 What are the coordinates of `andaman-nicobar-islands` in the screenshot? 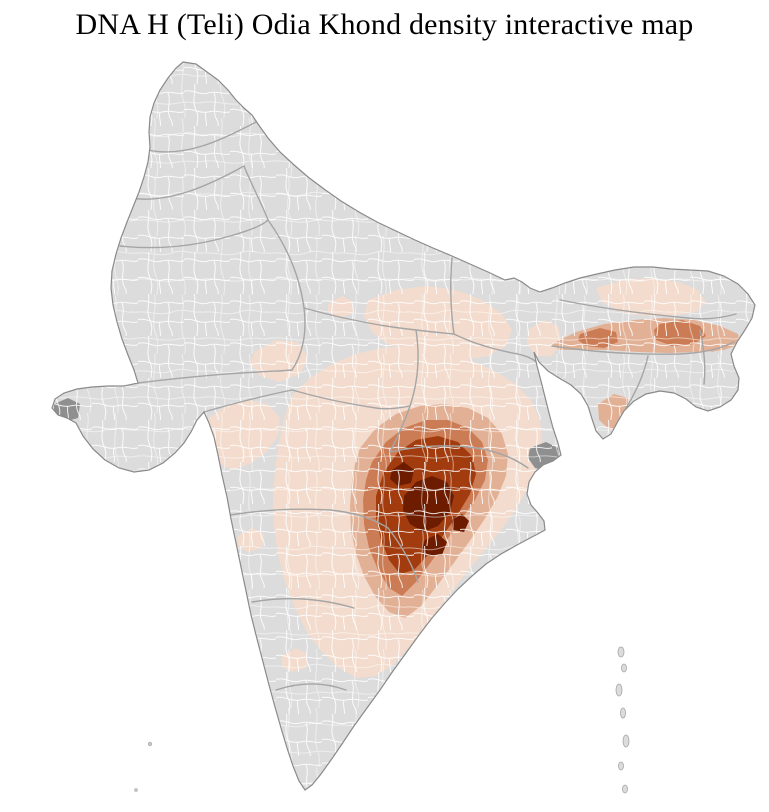 It's located at (622, 720).